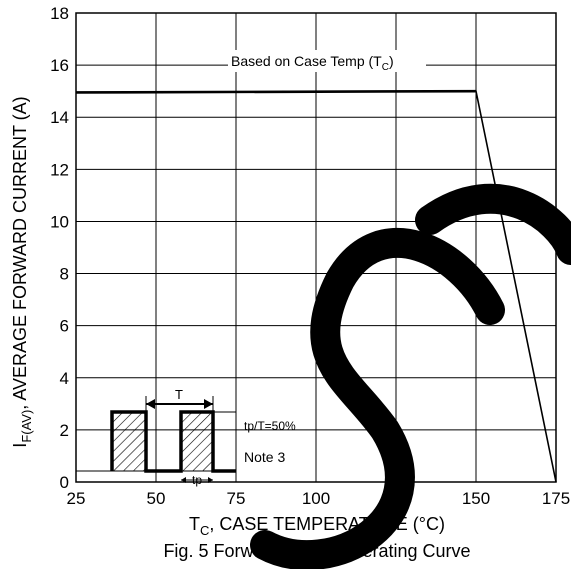 Image resolution: width=571 pixels, height=569 pixels. What do you see at coordinates (59, 117) in the screenshot?
I see `y-tick-label: 14` at bounding box center [59, 117].